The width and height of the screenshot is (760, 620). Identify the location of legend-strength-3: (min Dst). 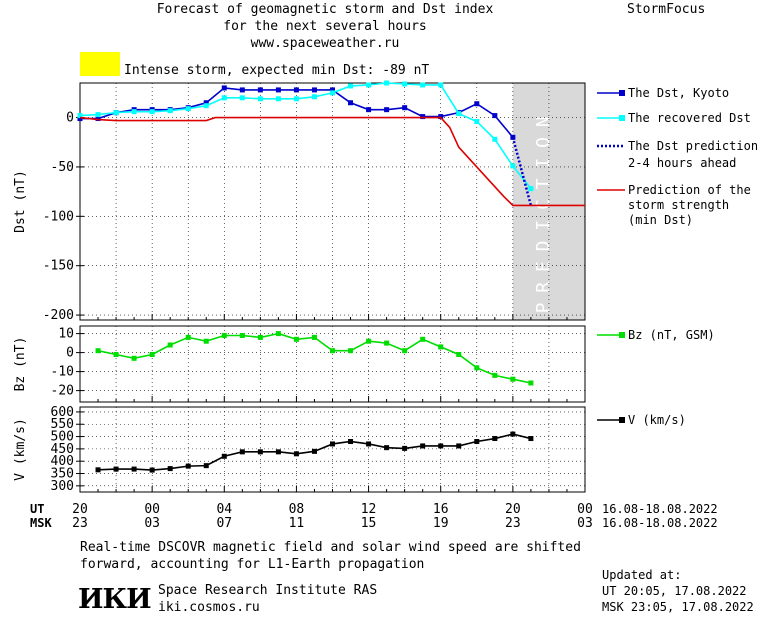
(661, 220).